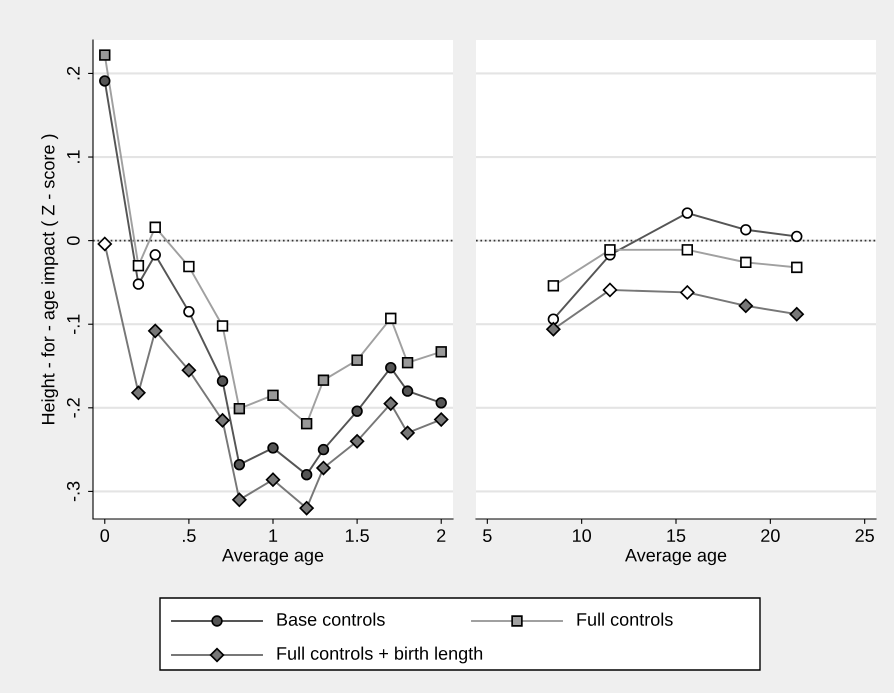 The height and width of the screenshot is (693, 894). I want to click on y-tick-label: -.2, so click(73, 408).